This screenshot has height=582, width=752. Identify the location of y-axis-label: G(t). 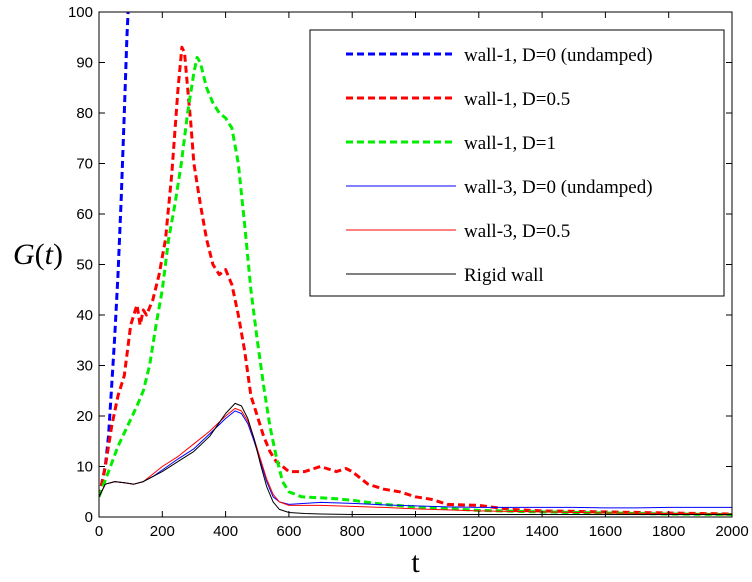
(38, 254).